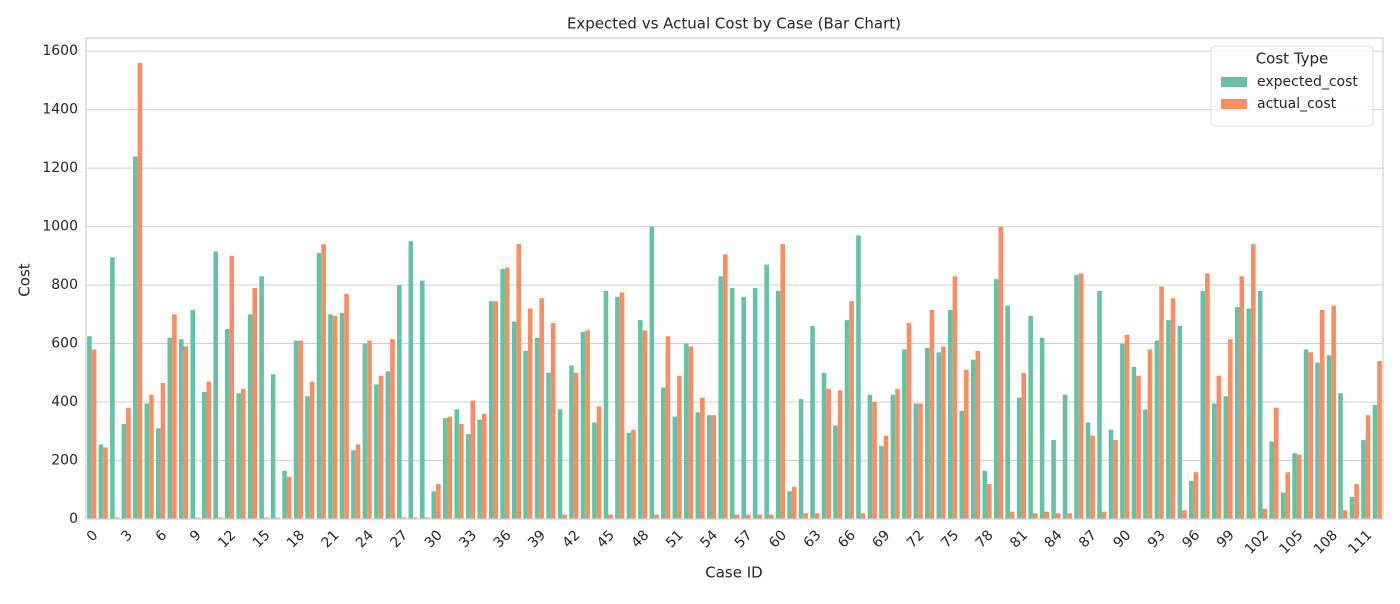 The height and width of the screenshot is (604, 1400). What do you see at coordinates (64, 461) in the screenshot?
I see `y-tick-label: 200` at bounding box center [64, 461].